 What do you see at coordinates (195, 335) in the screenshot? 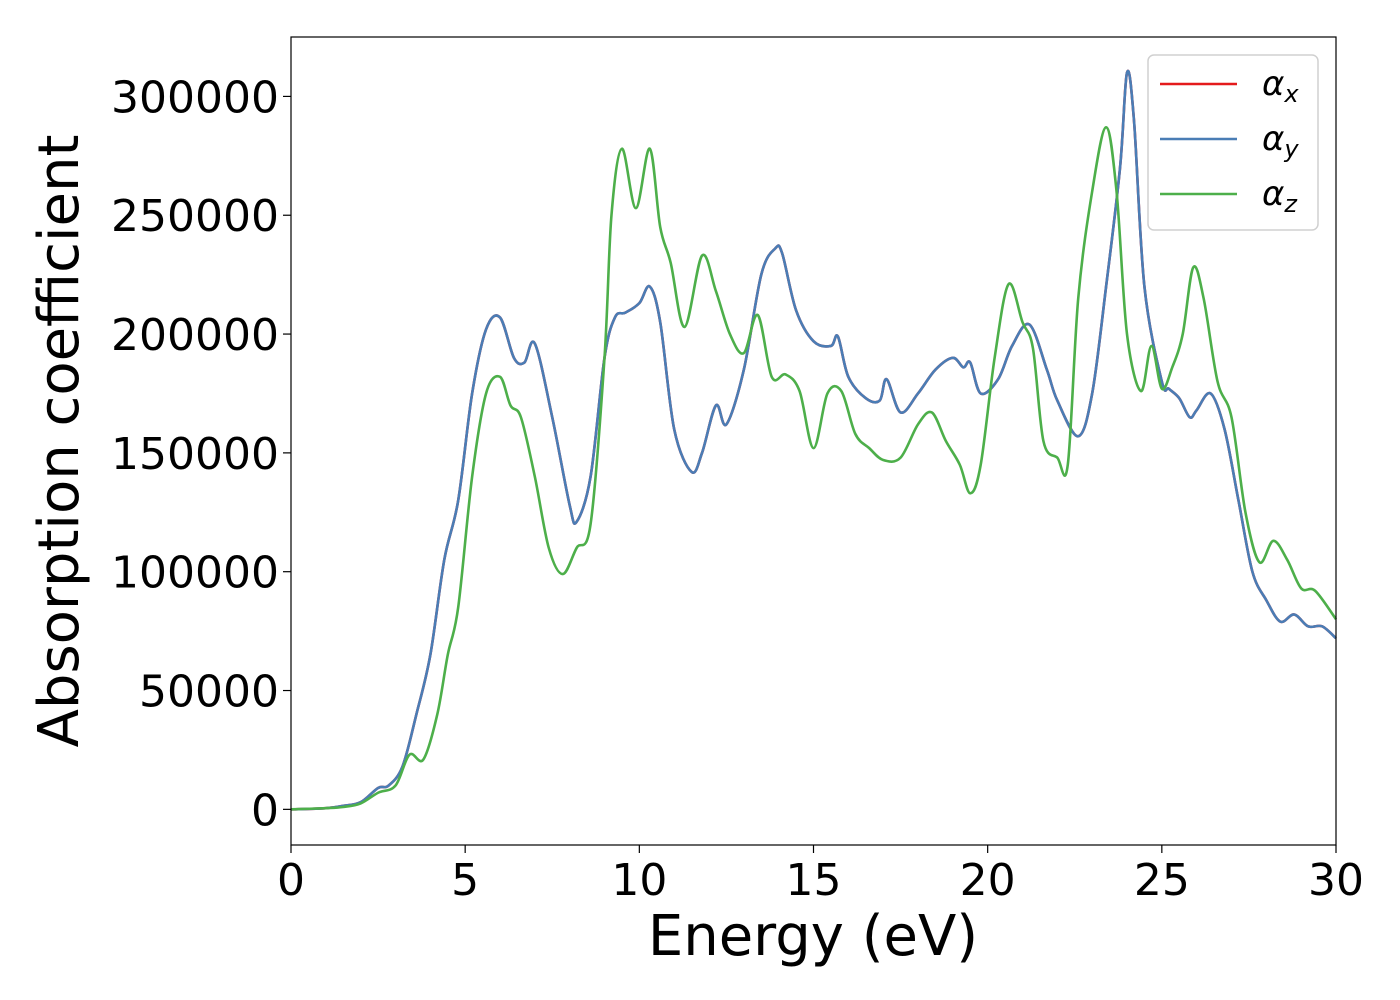
I see `y-tick-label: 200000` at bounding box center [195, 335].